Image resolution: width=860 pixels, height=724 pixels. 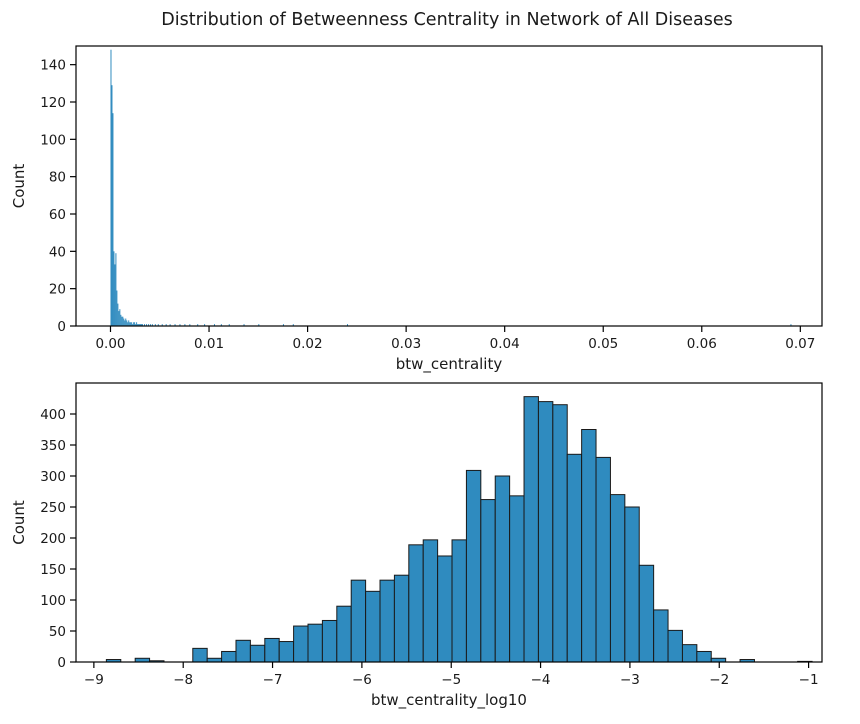 I want to click on y-tick-label: 60, so click(x=57, y=215).